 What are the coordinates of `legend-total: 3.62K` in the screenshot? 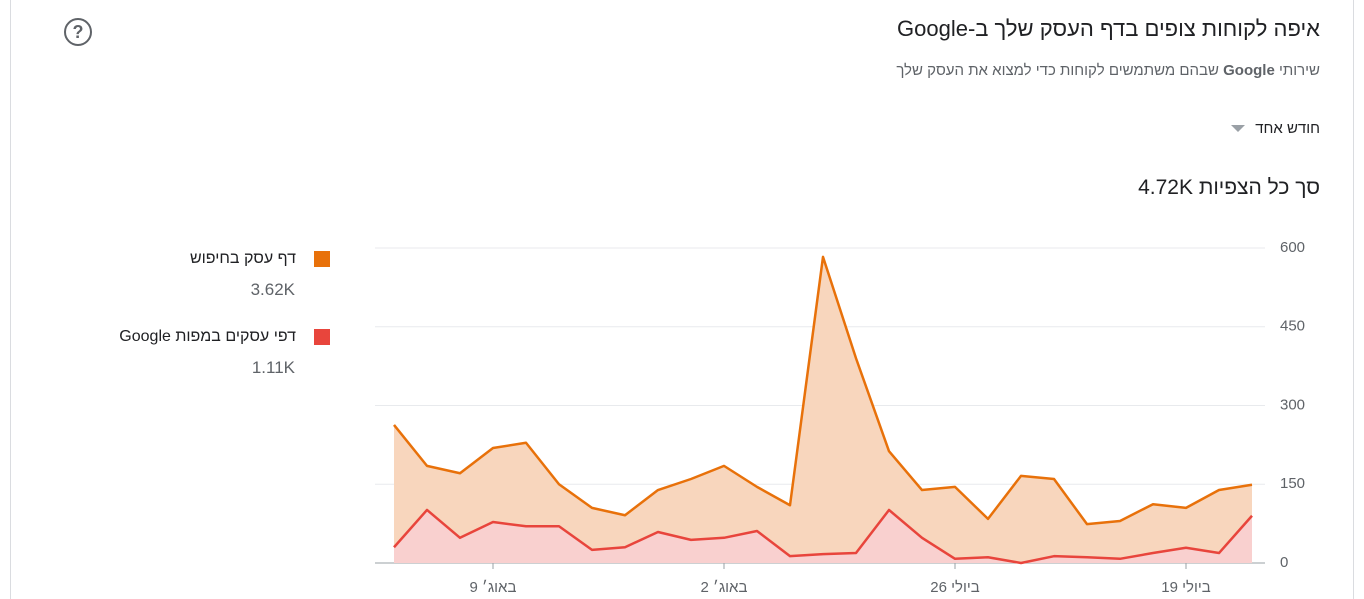 It's located at (272, 289).